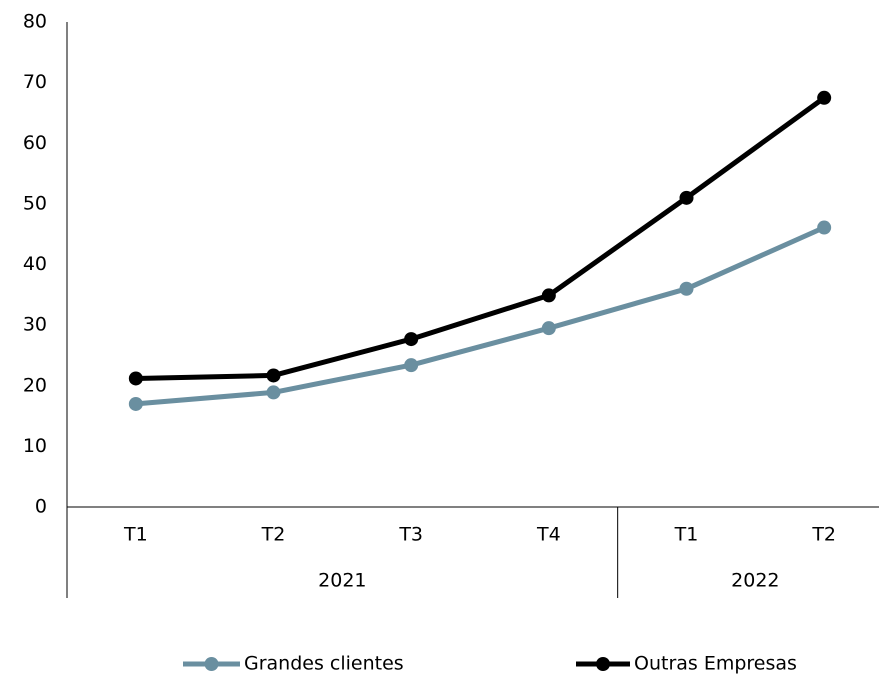 Image resolution: width=879 pixels, height=674 pixels. I want to click on legend-item: Outras Empresas, so click(686, 663).